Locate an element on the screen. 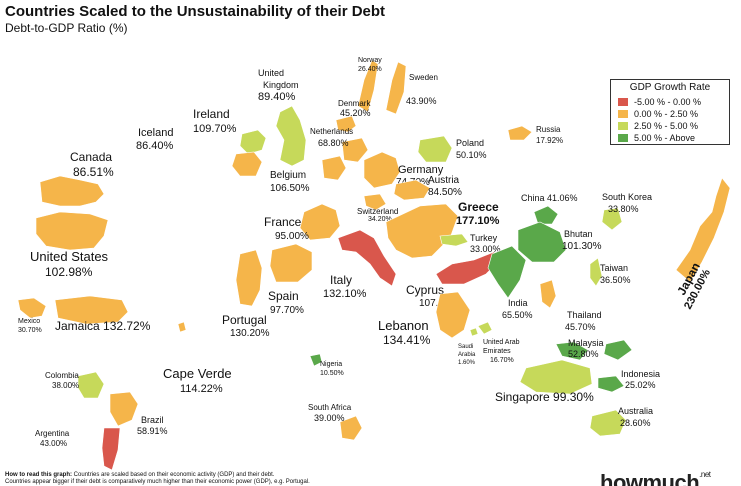 This screenshot has height=486, width=741. country-netherlands is located at coordinates (355, 150).